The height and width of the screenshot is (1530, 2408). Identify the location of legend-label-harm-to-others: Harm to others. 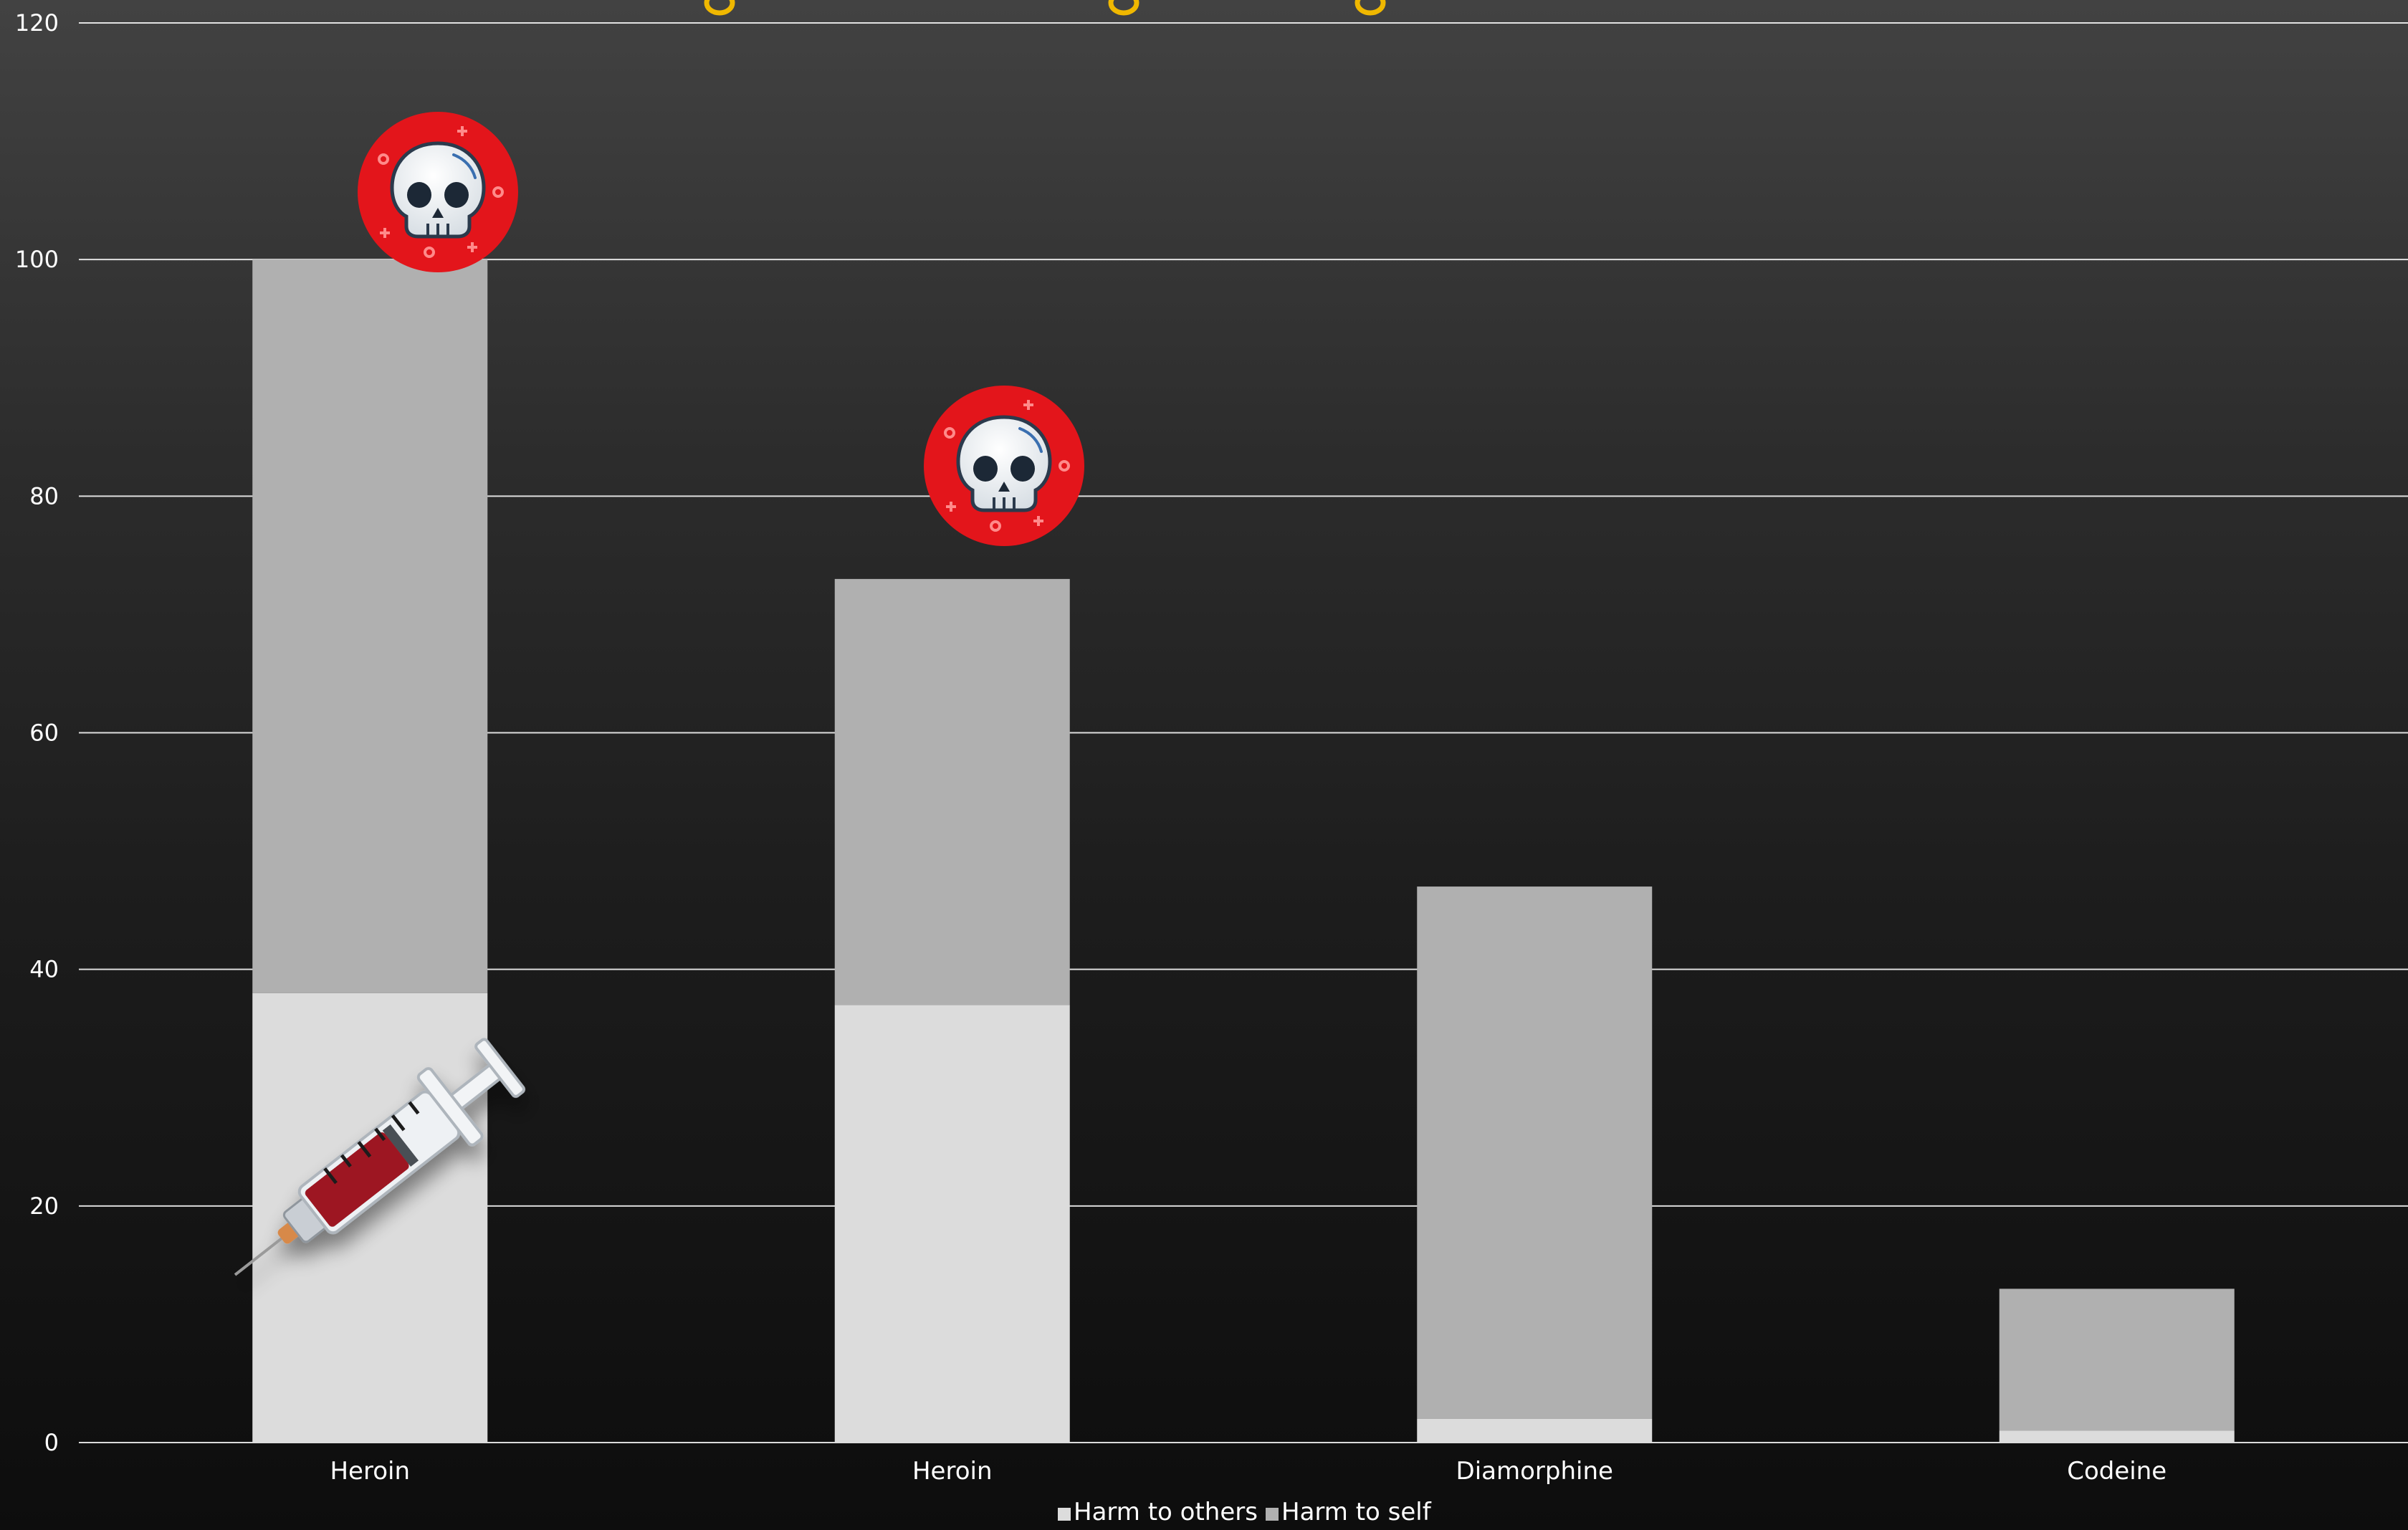
(1166, 1512).